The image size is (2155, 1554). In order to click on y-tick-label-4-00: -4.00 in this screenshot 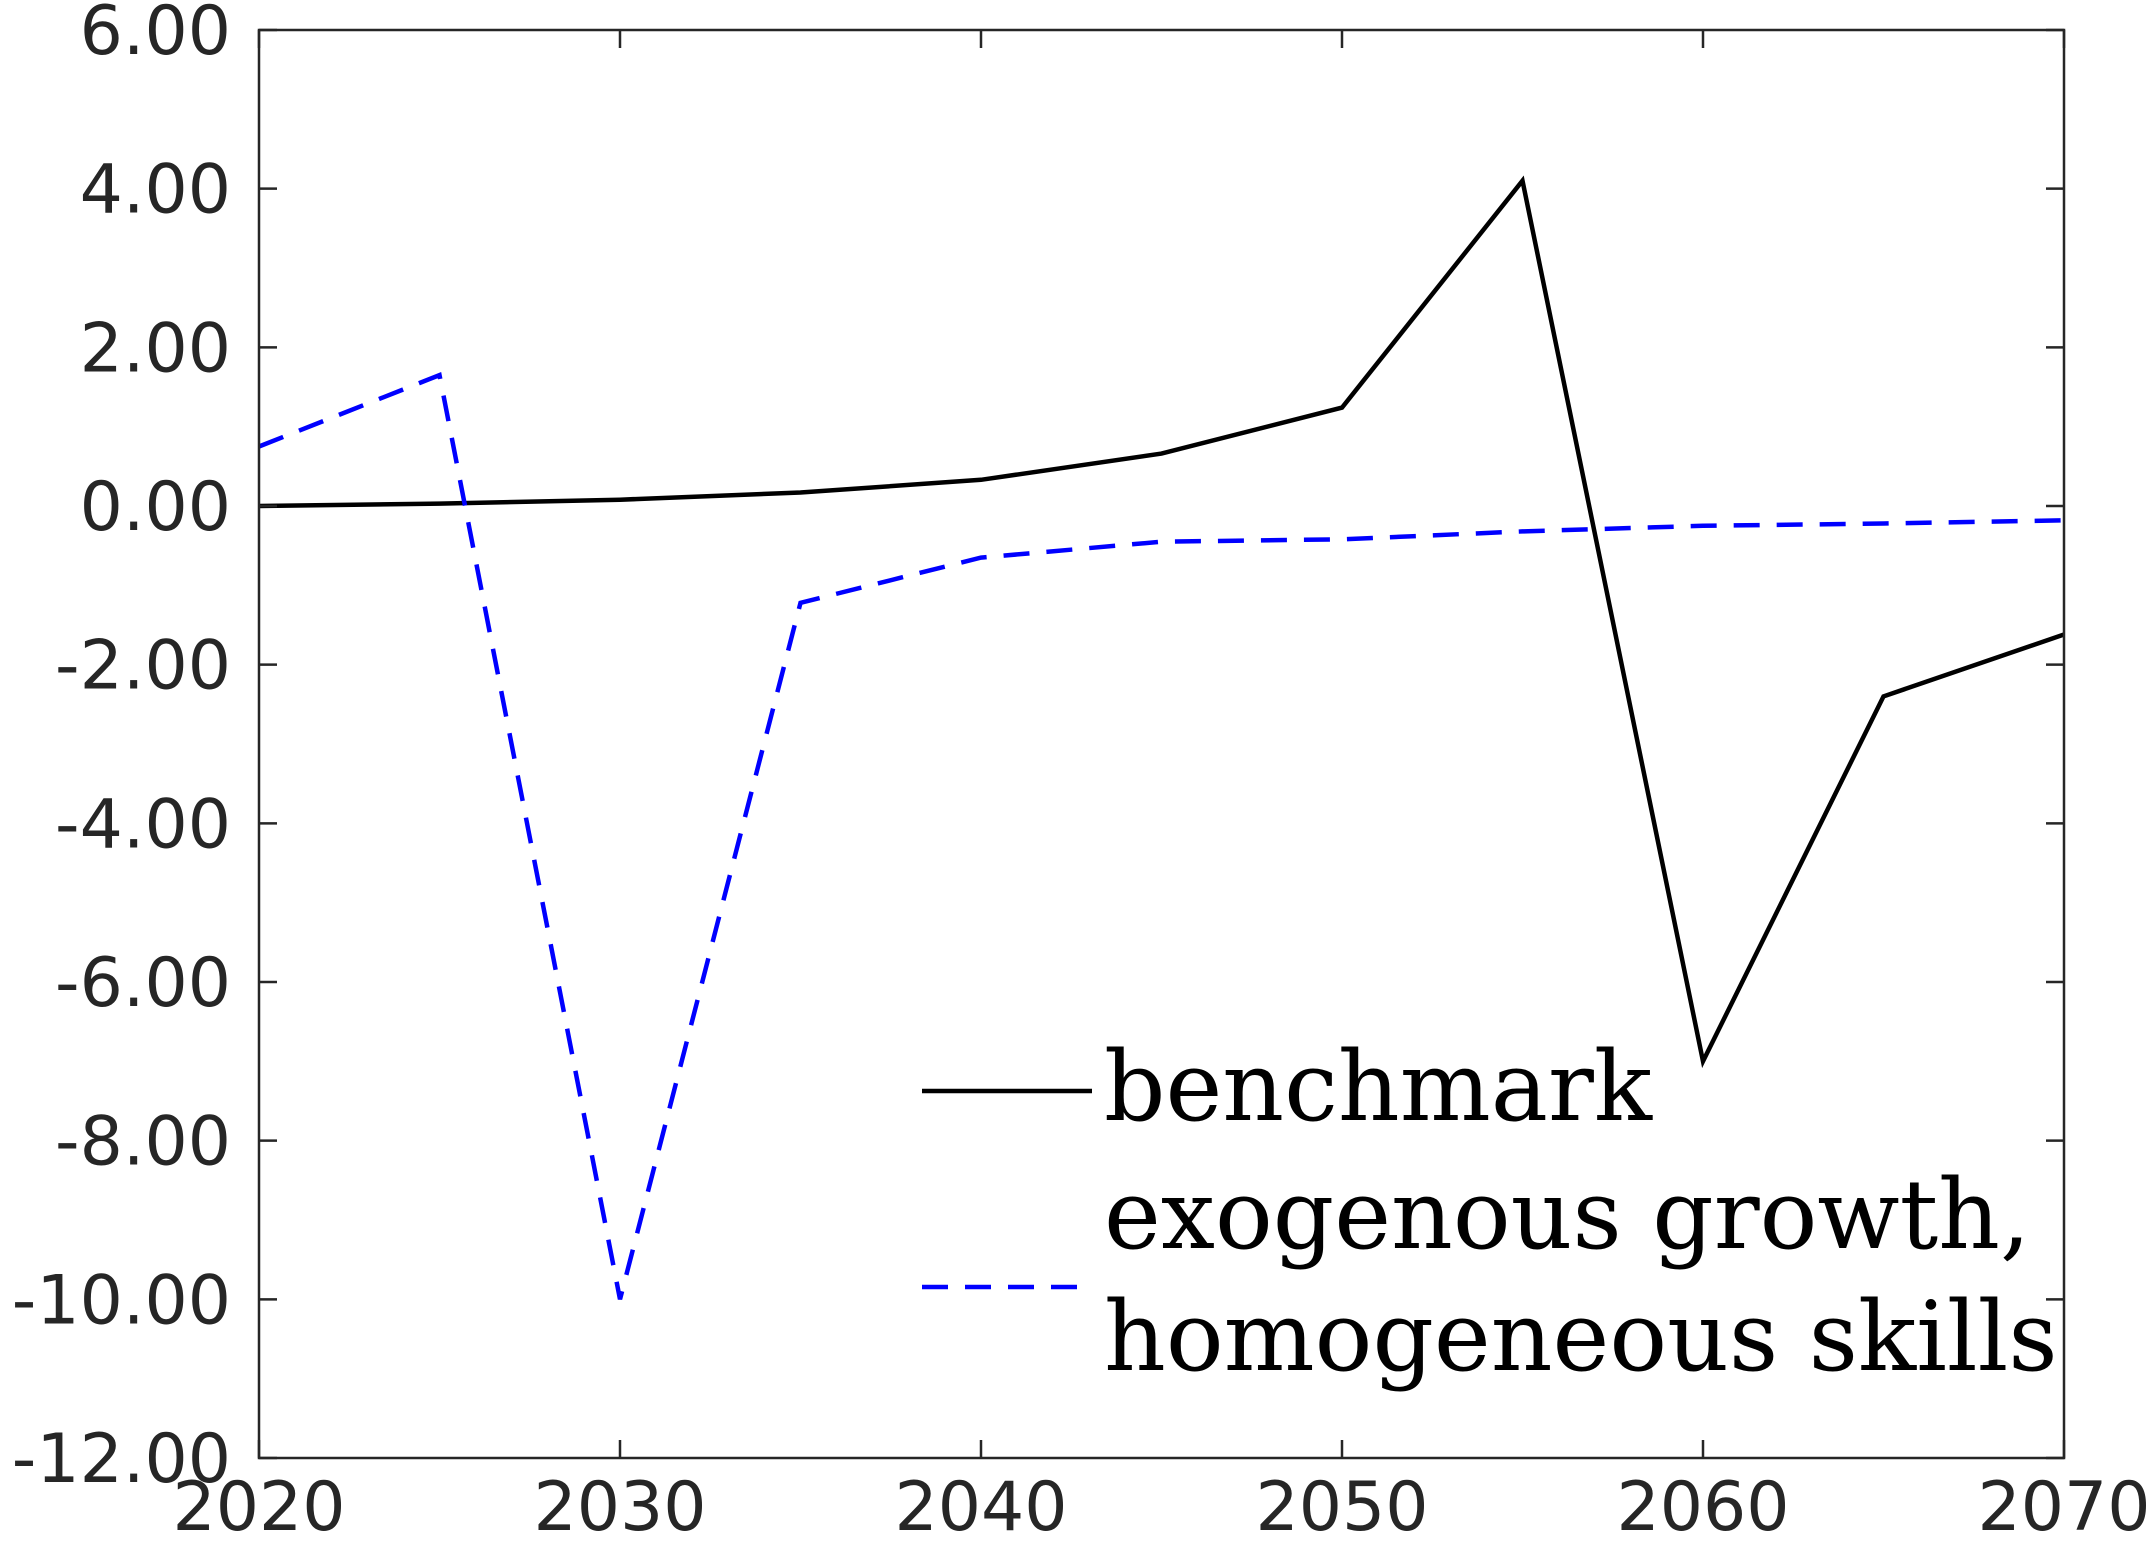, I will do `click(143, 824)`.